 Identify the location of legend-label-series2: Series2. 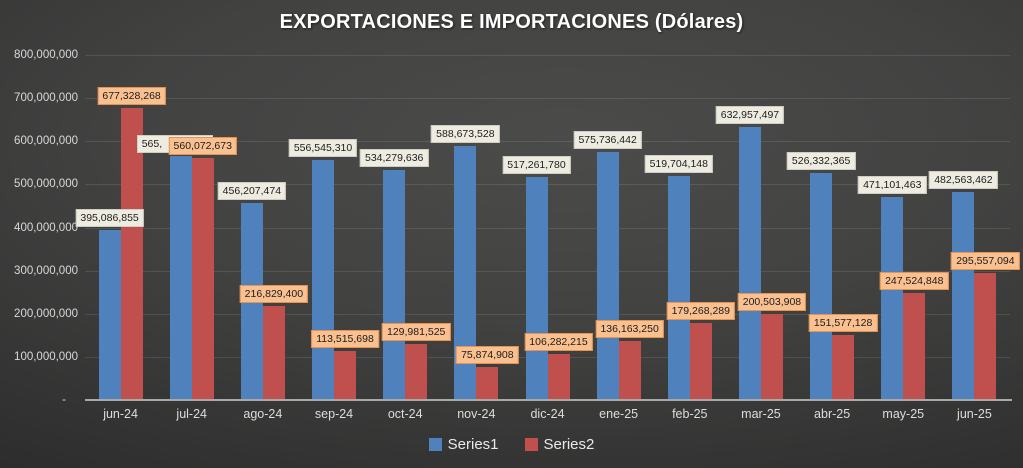
(569, 444).